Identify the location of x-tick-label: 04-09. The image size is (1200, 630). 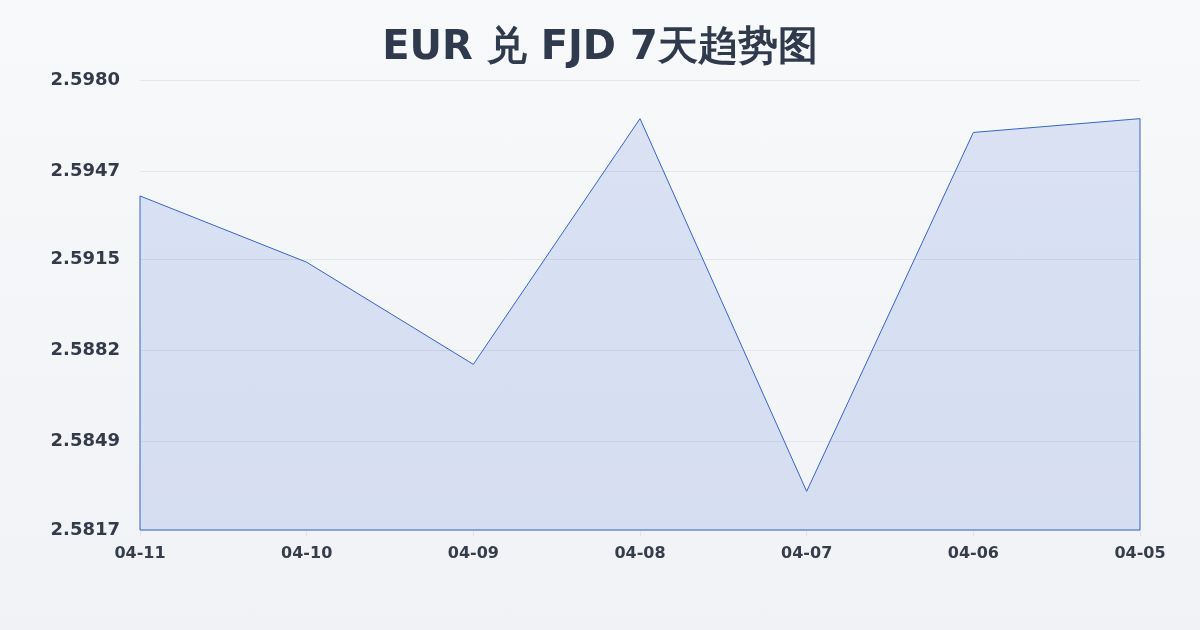
(473, 552).